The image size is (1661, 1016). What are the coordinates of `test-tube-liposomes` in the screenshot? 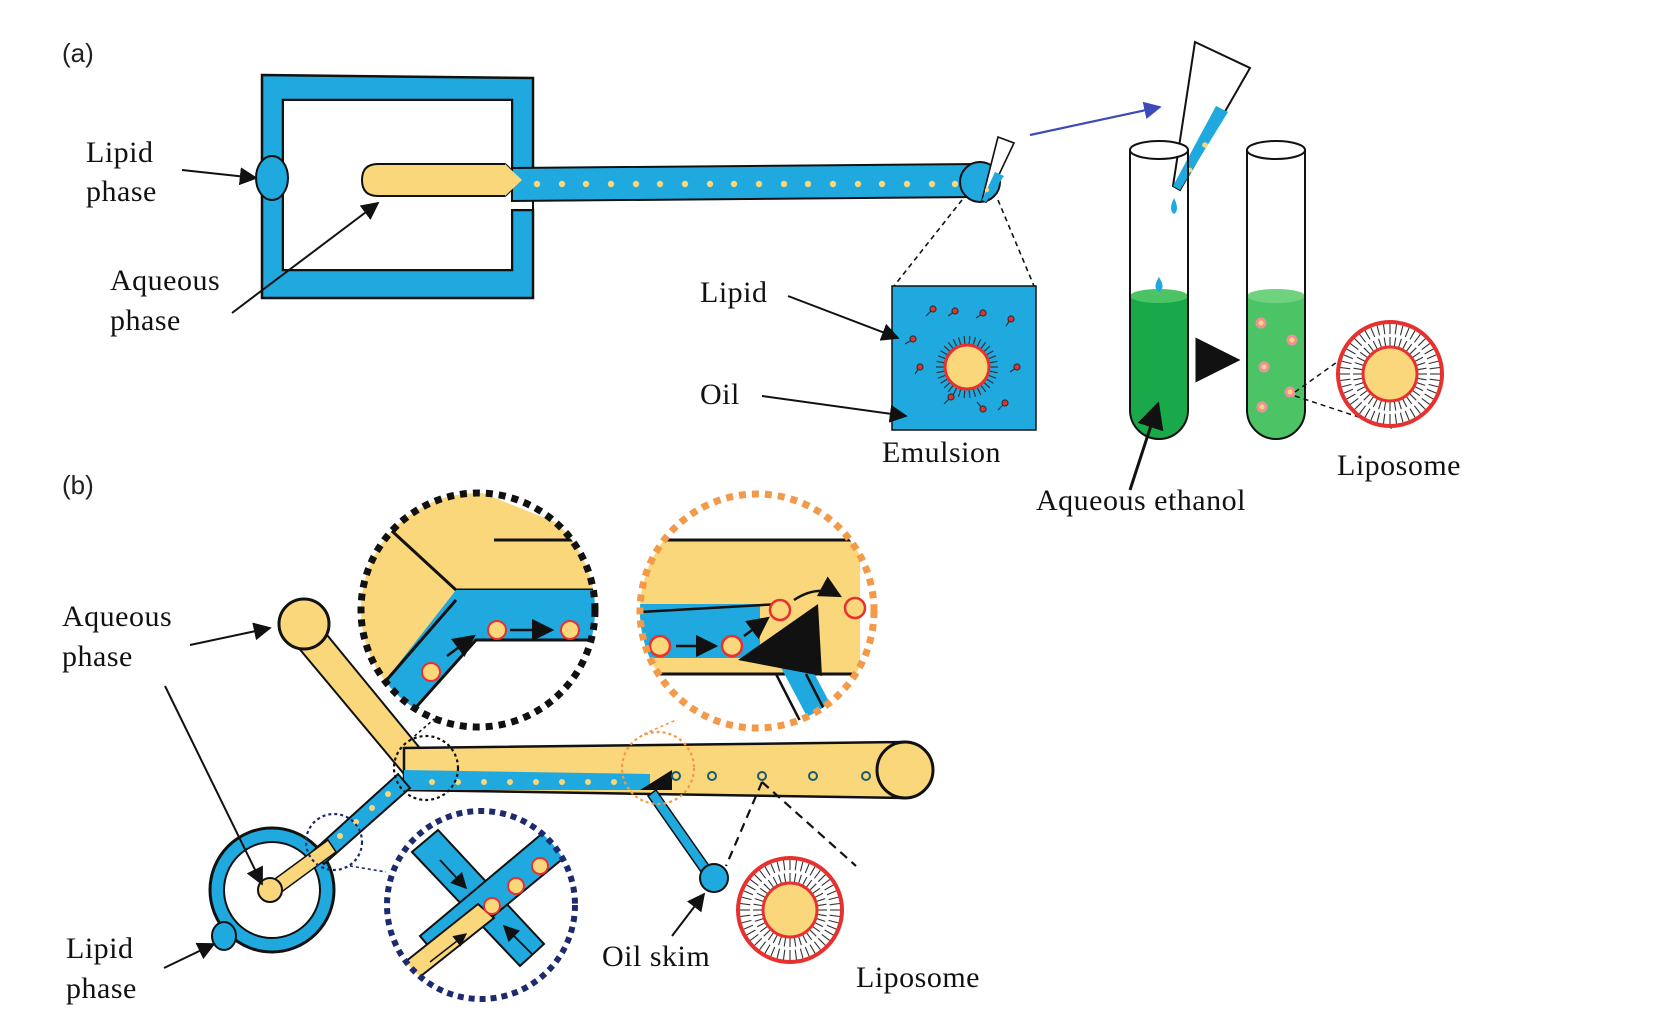 It's located at (1276, 290).